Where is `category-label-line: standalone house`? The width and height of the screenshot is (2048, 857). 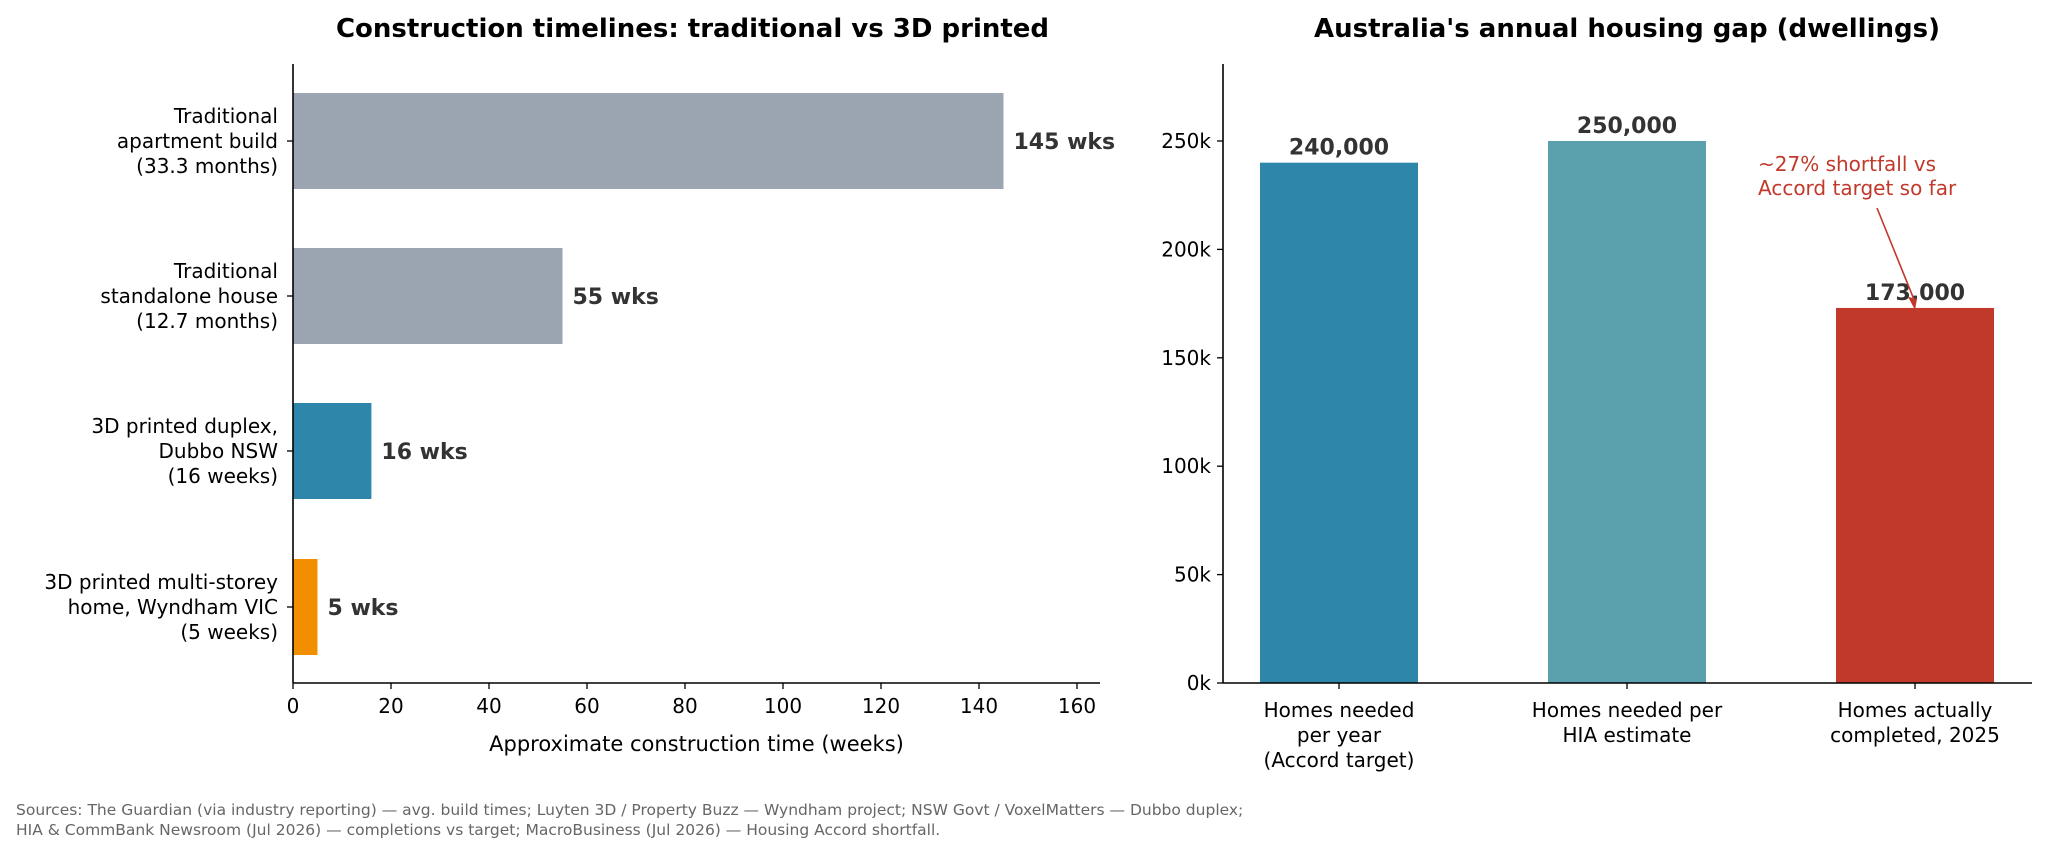 category-label-line: standalone house is located at coordinates (189, 296).